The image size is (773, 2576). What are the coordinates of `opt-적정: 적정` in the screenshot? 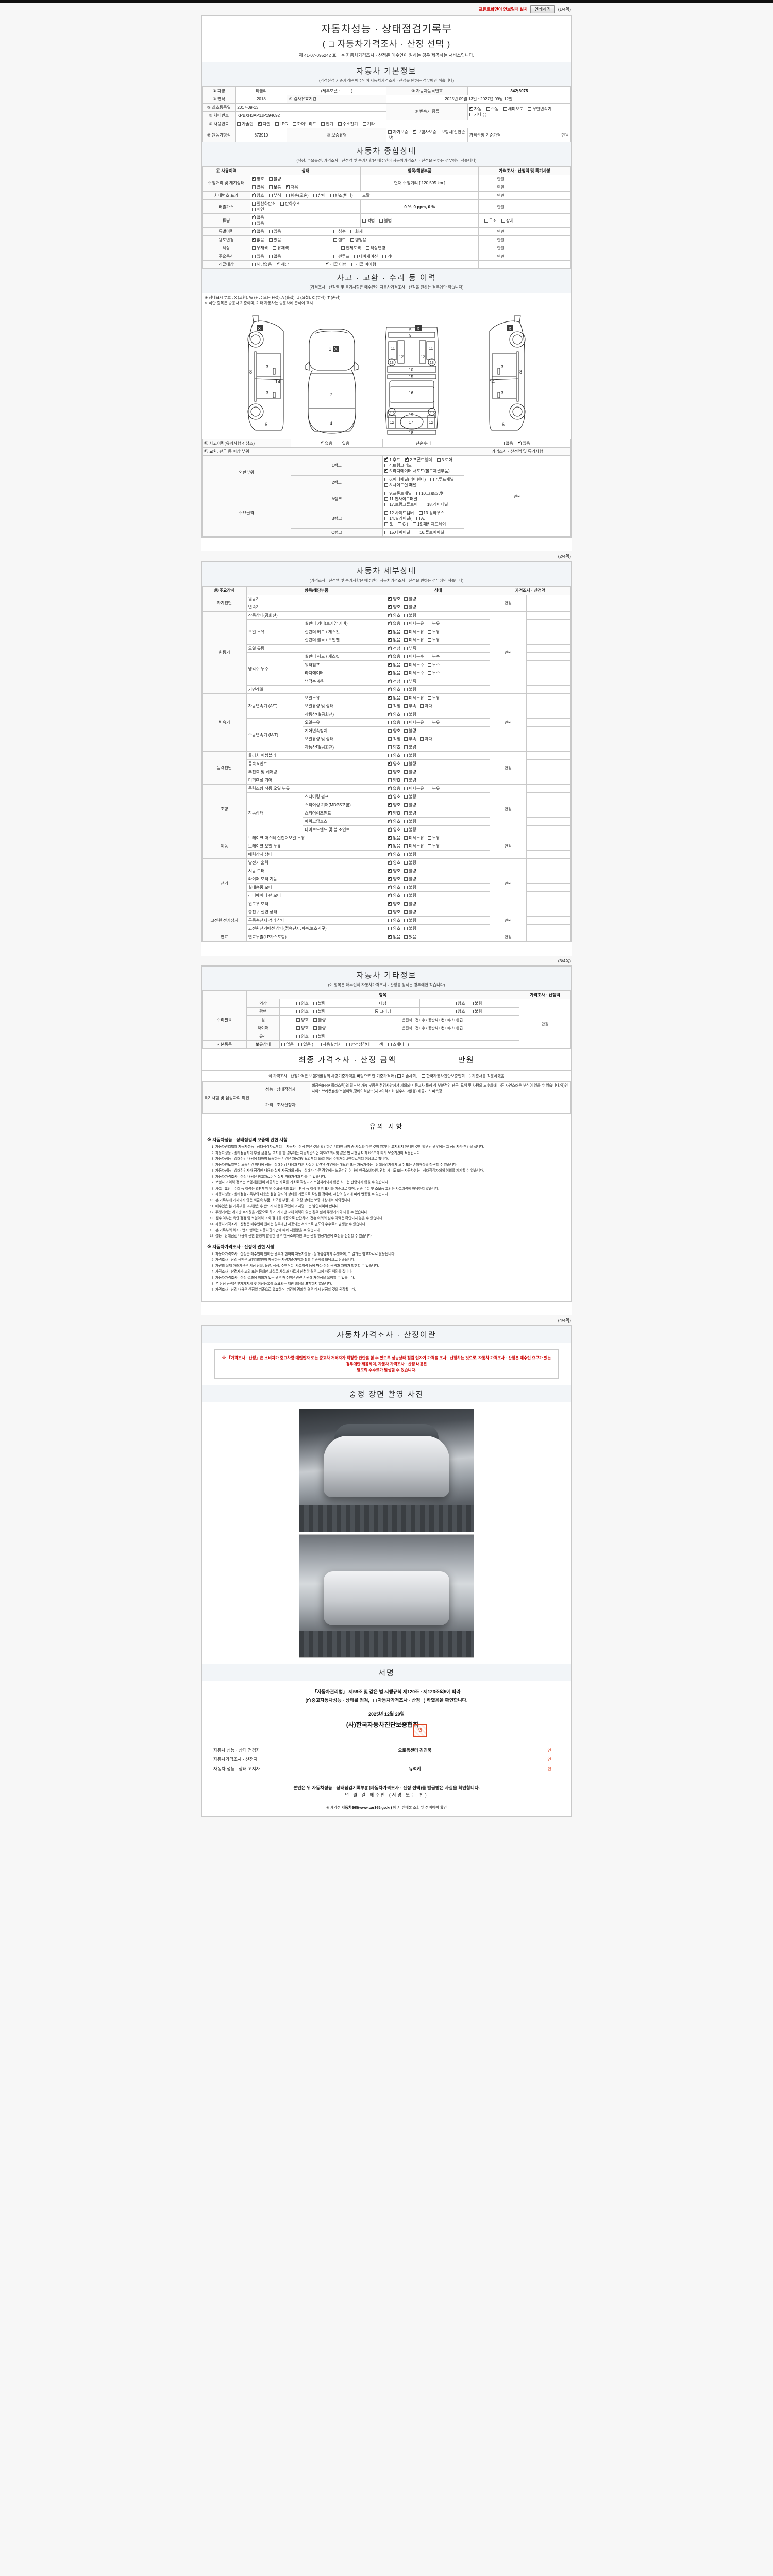 It's located at (394, 739).